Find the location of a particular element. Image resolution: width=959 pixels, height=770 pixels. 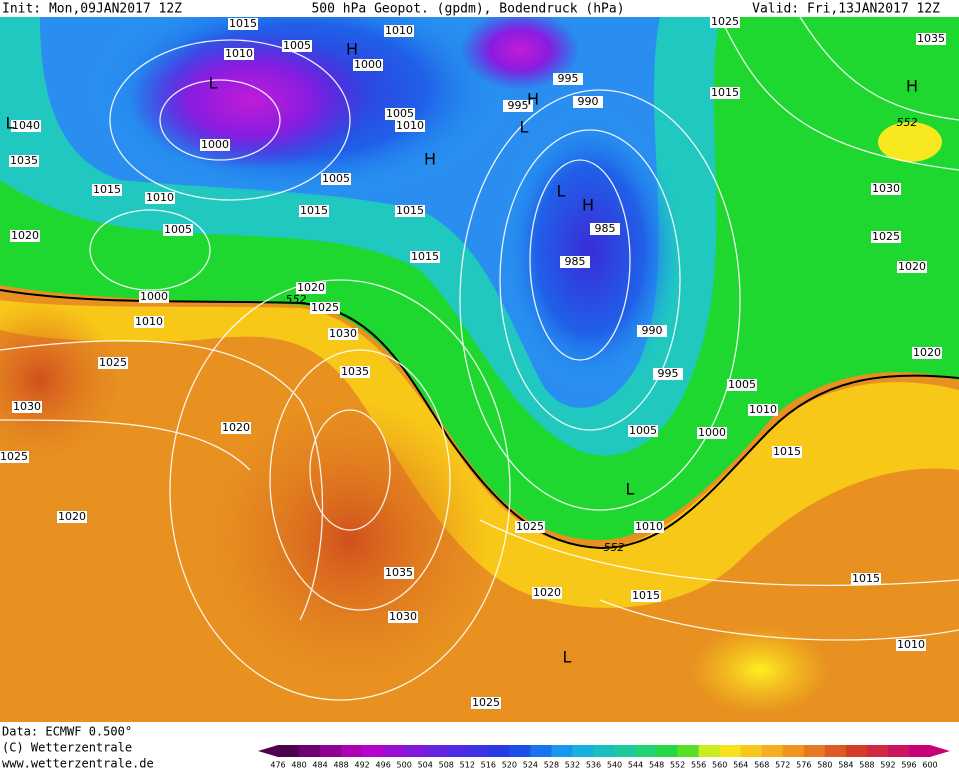

scale-label: 600 is located at coordinates (929, 765).